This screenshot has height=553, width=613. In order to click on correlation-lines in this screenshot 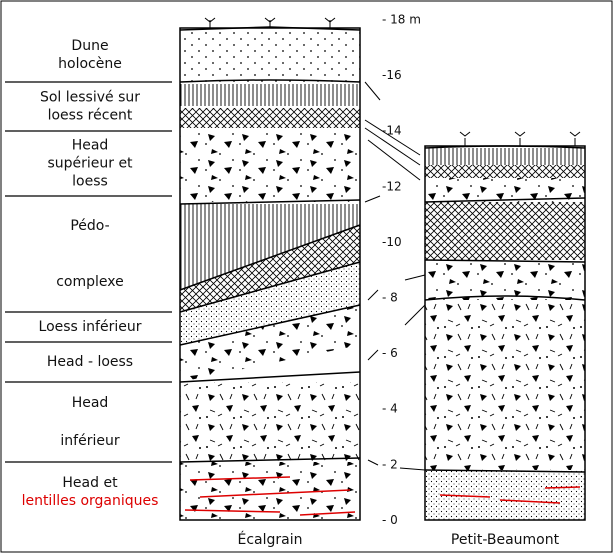, I will do `click(395, 276)`.